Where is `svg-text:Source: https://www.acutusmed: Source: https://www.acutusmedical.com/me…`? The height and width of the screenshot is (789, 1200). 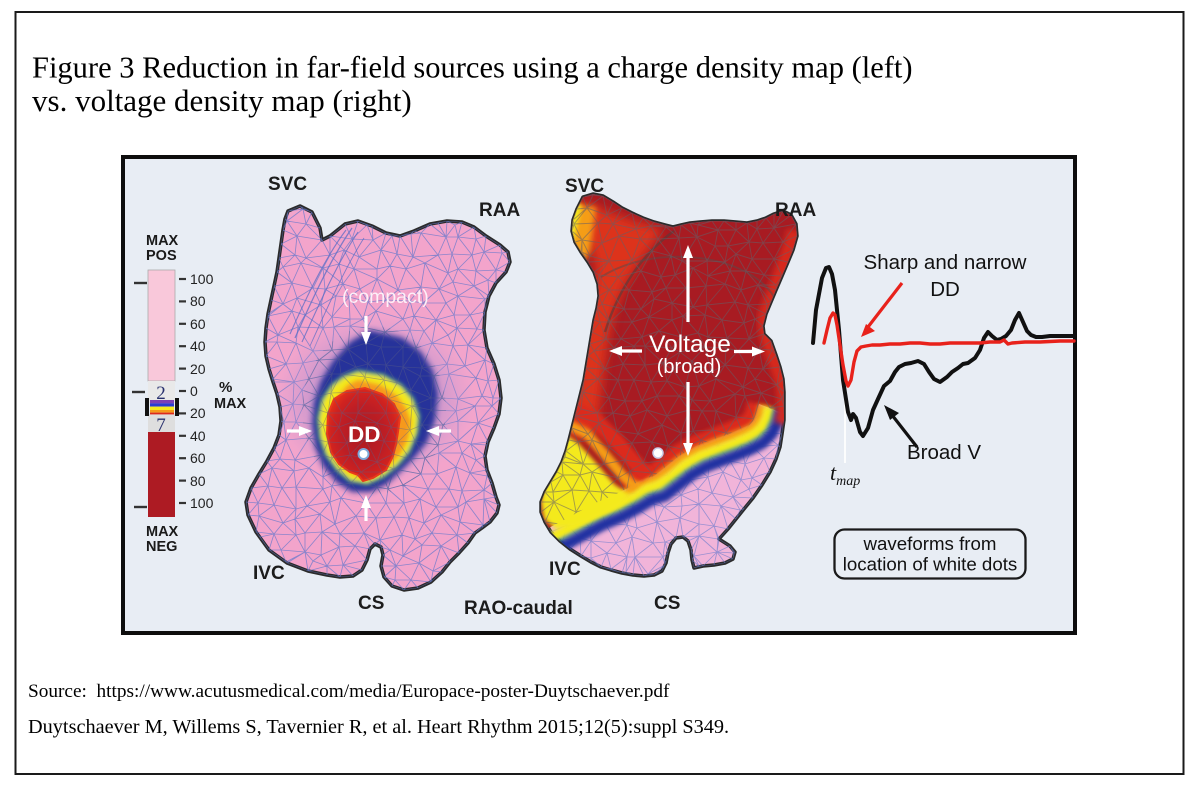 svg-text:Source: https://www.acutusmed: Source: https://www.acutusmedical.com/me… is located at coordinates (349, 691).